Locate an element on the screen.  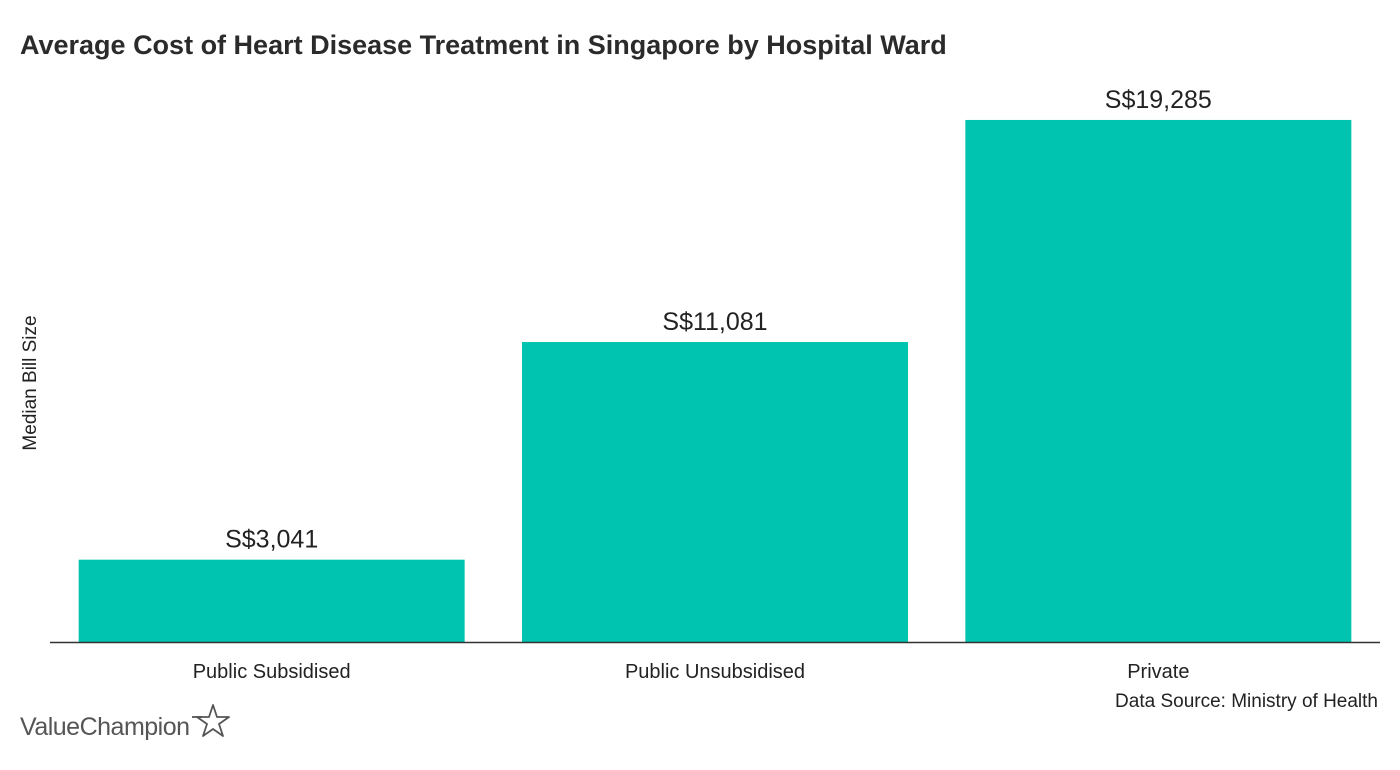
bar-public-subsidised is located at coordinates (271, 600).